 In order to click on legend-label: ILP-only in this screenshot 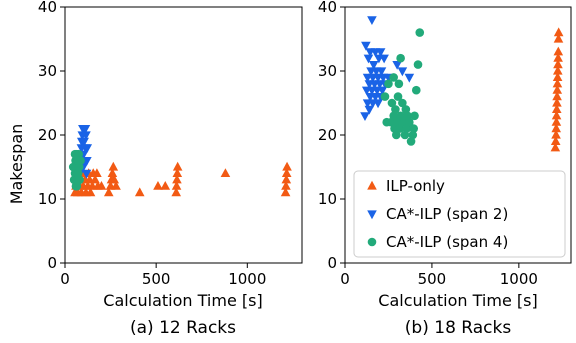, I will do `click(415, 186)`.